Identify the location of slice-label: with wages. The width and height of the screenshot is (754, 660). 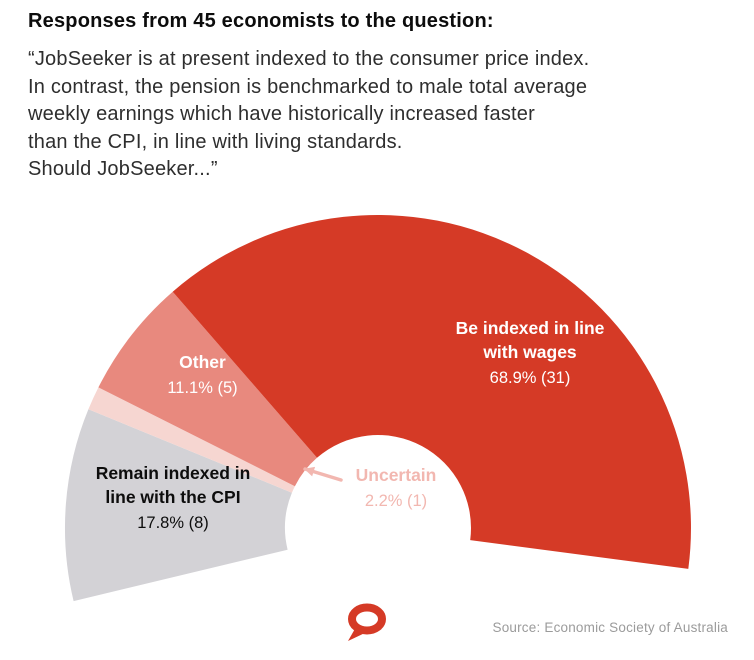
(530, 352).